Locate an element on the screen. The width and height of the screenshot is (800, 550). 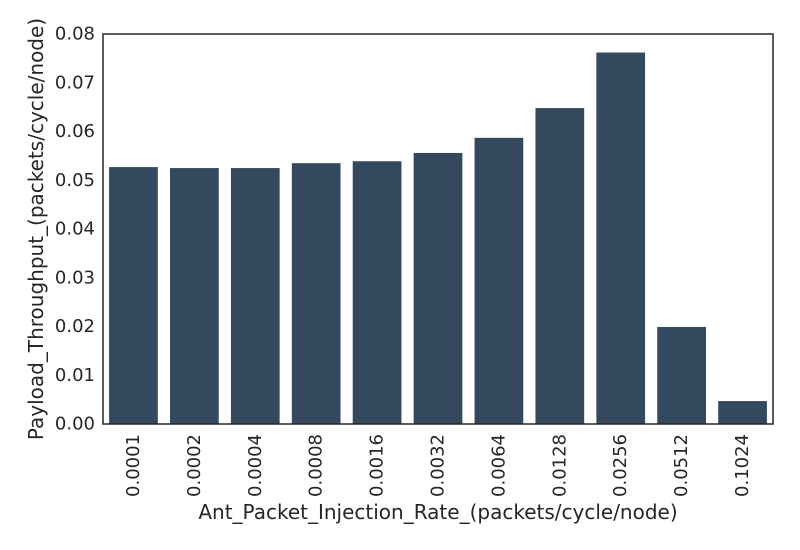
x-tick-label: 0.0002 is located at coordinates (194, 465).